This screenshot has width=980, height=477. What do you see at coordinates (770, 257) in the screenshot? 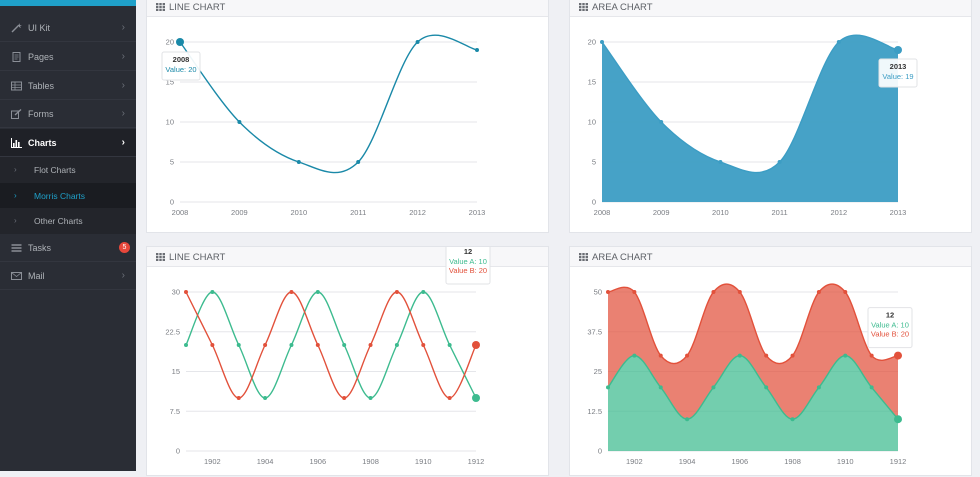
I see `panel-header: AREA CHART` at bounding box center [770, 257].